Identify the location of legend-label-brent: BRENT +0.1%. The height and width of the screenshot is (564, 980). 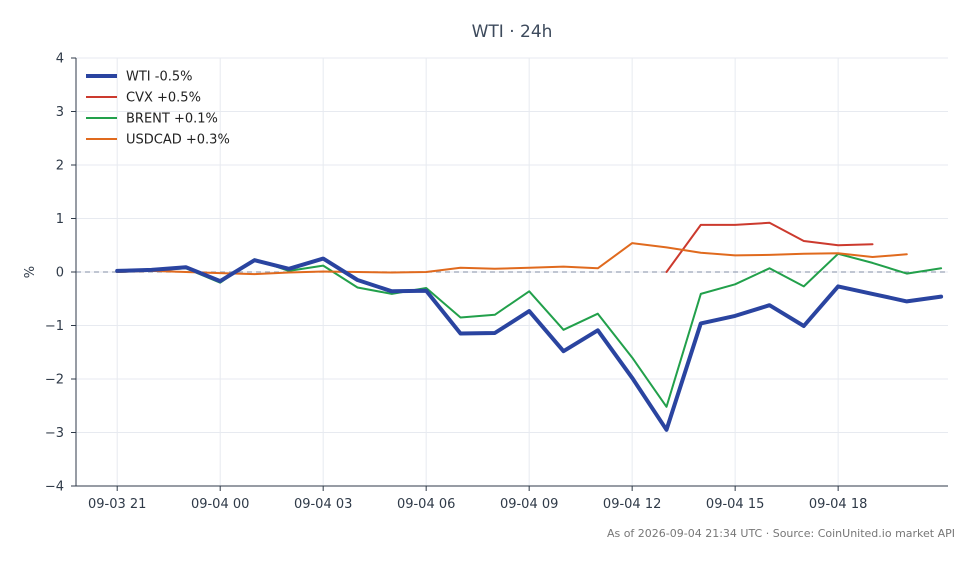
(172, 119).